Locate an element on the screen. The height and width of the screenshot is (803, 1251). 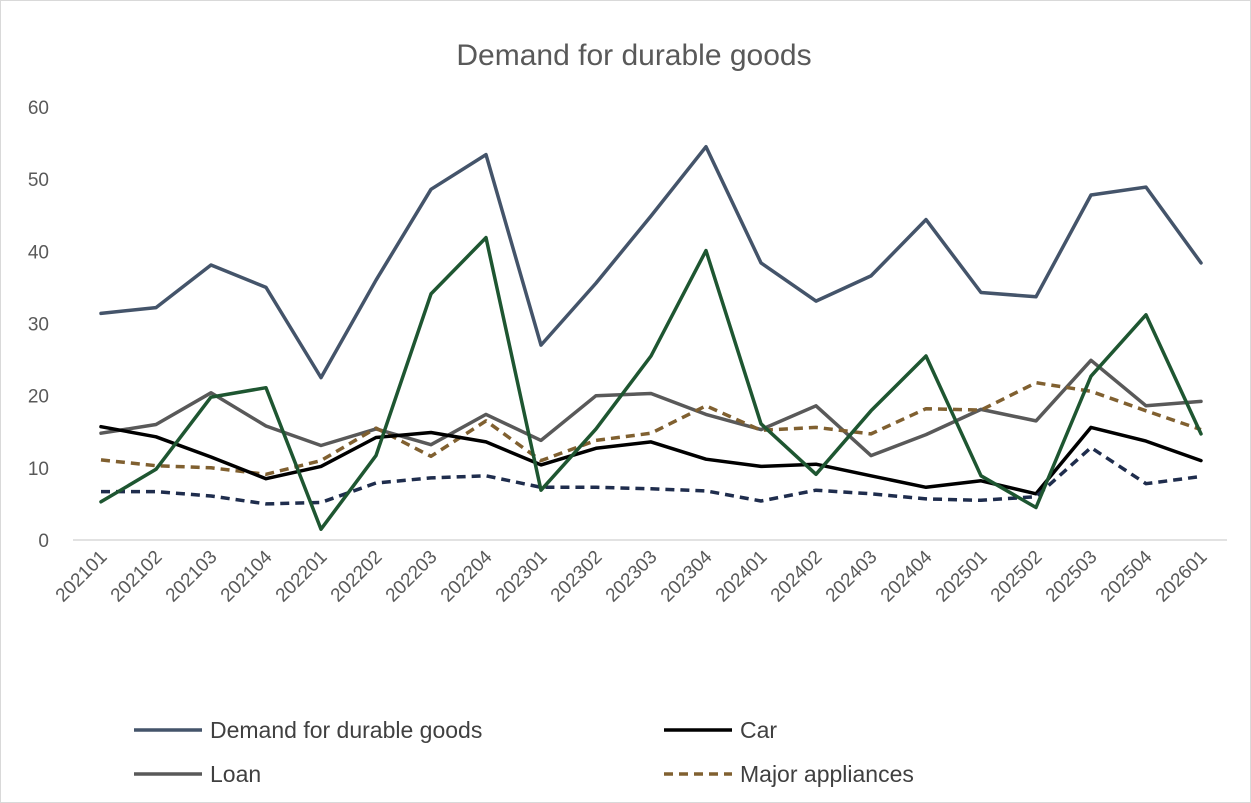
x-tick-label: 202203 is located at coordinates (412, 577).